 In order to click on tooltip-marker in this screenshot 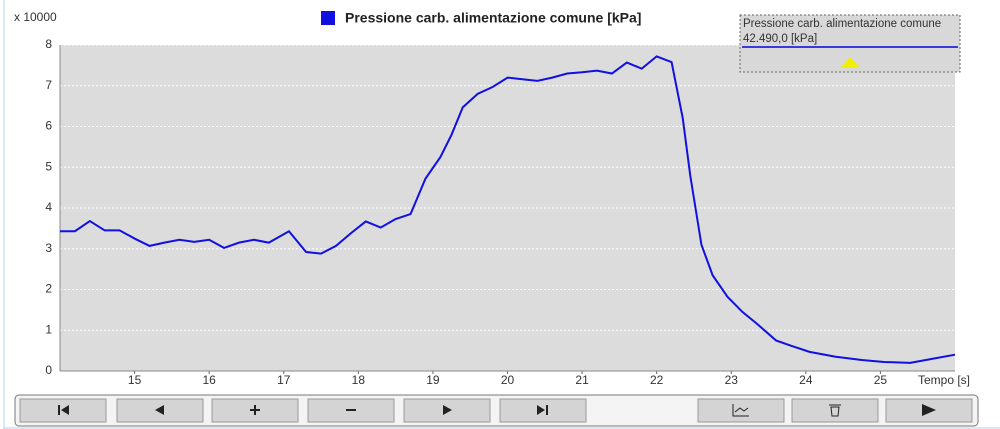, I will do `click(850, 62)`.